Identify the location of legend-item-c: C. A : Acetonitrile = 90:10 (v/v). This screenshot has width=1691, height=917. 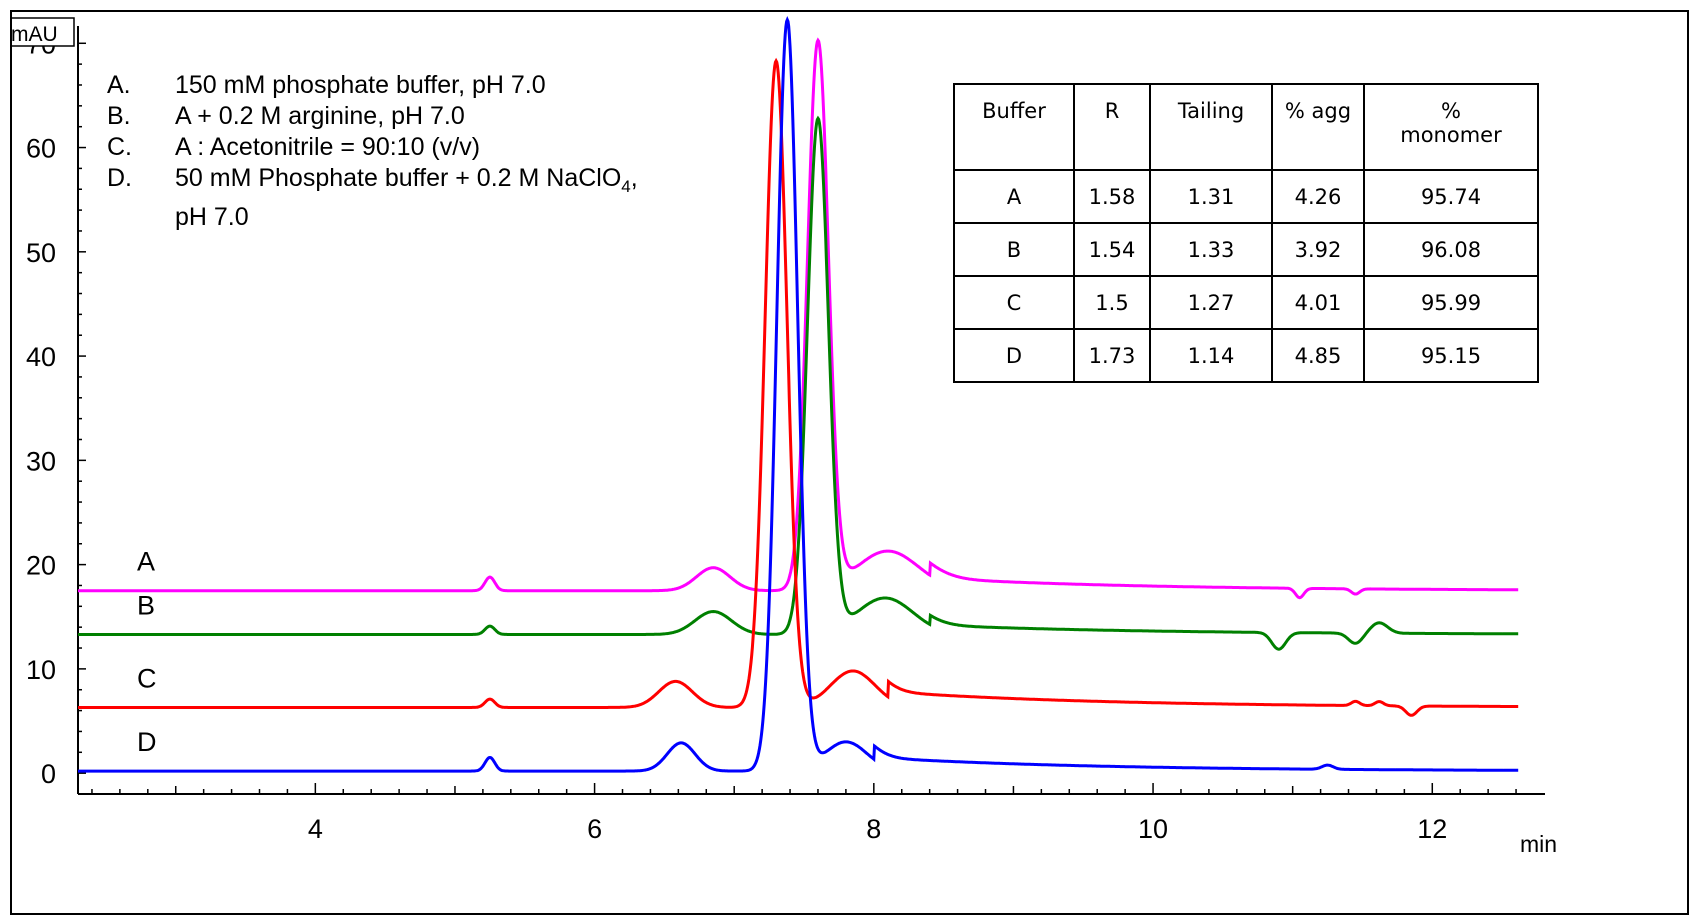
(457, 147).